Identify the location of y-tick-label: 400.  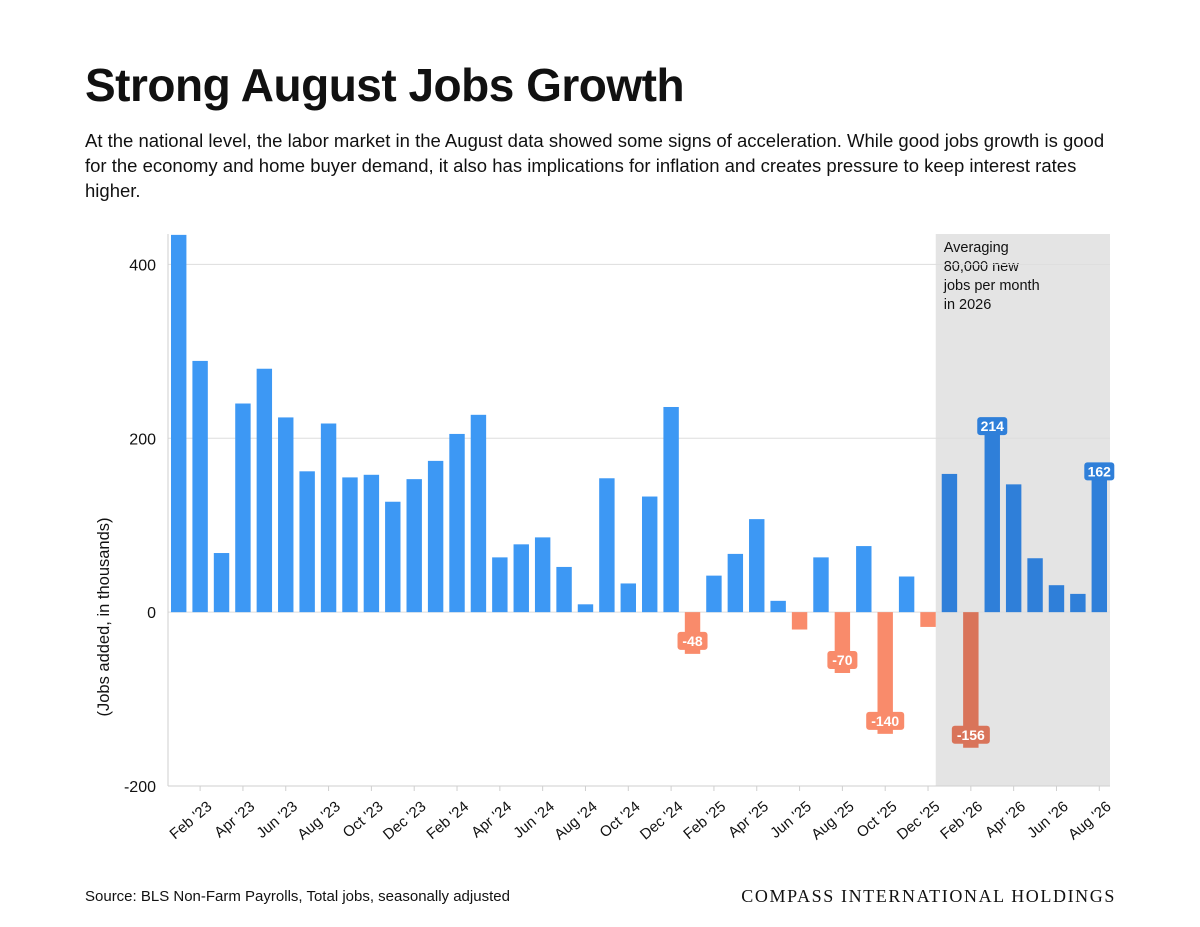
(142, 265).